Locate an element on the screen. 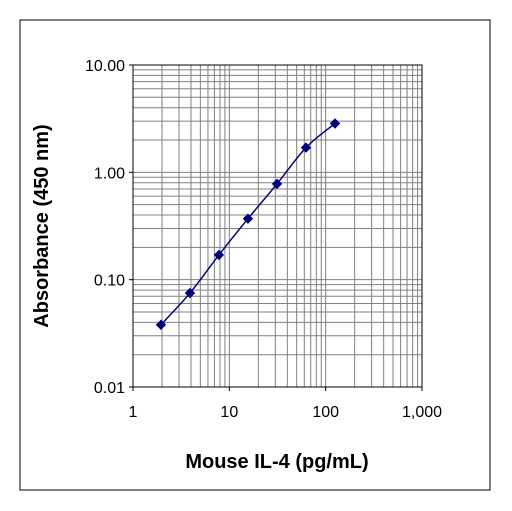 The width and height of the screenshot is (512, 511). x-tick-labels: 1 10 100 1,000 is located at coordinates (285, 404).